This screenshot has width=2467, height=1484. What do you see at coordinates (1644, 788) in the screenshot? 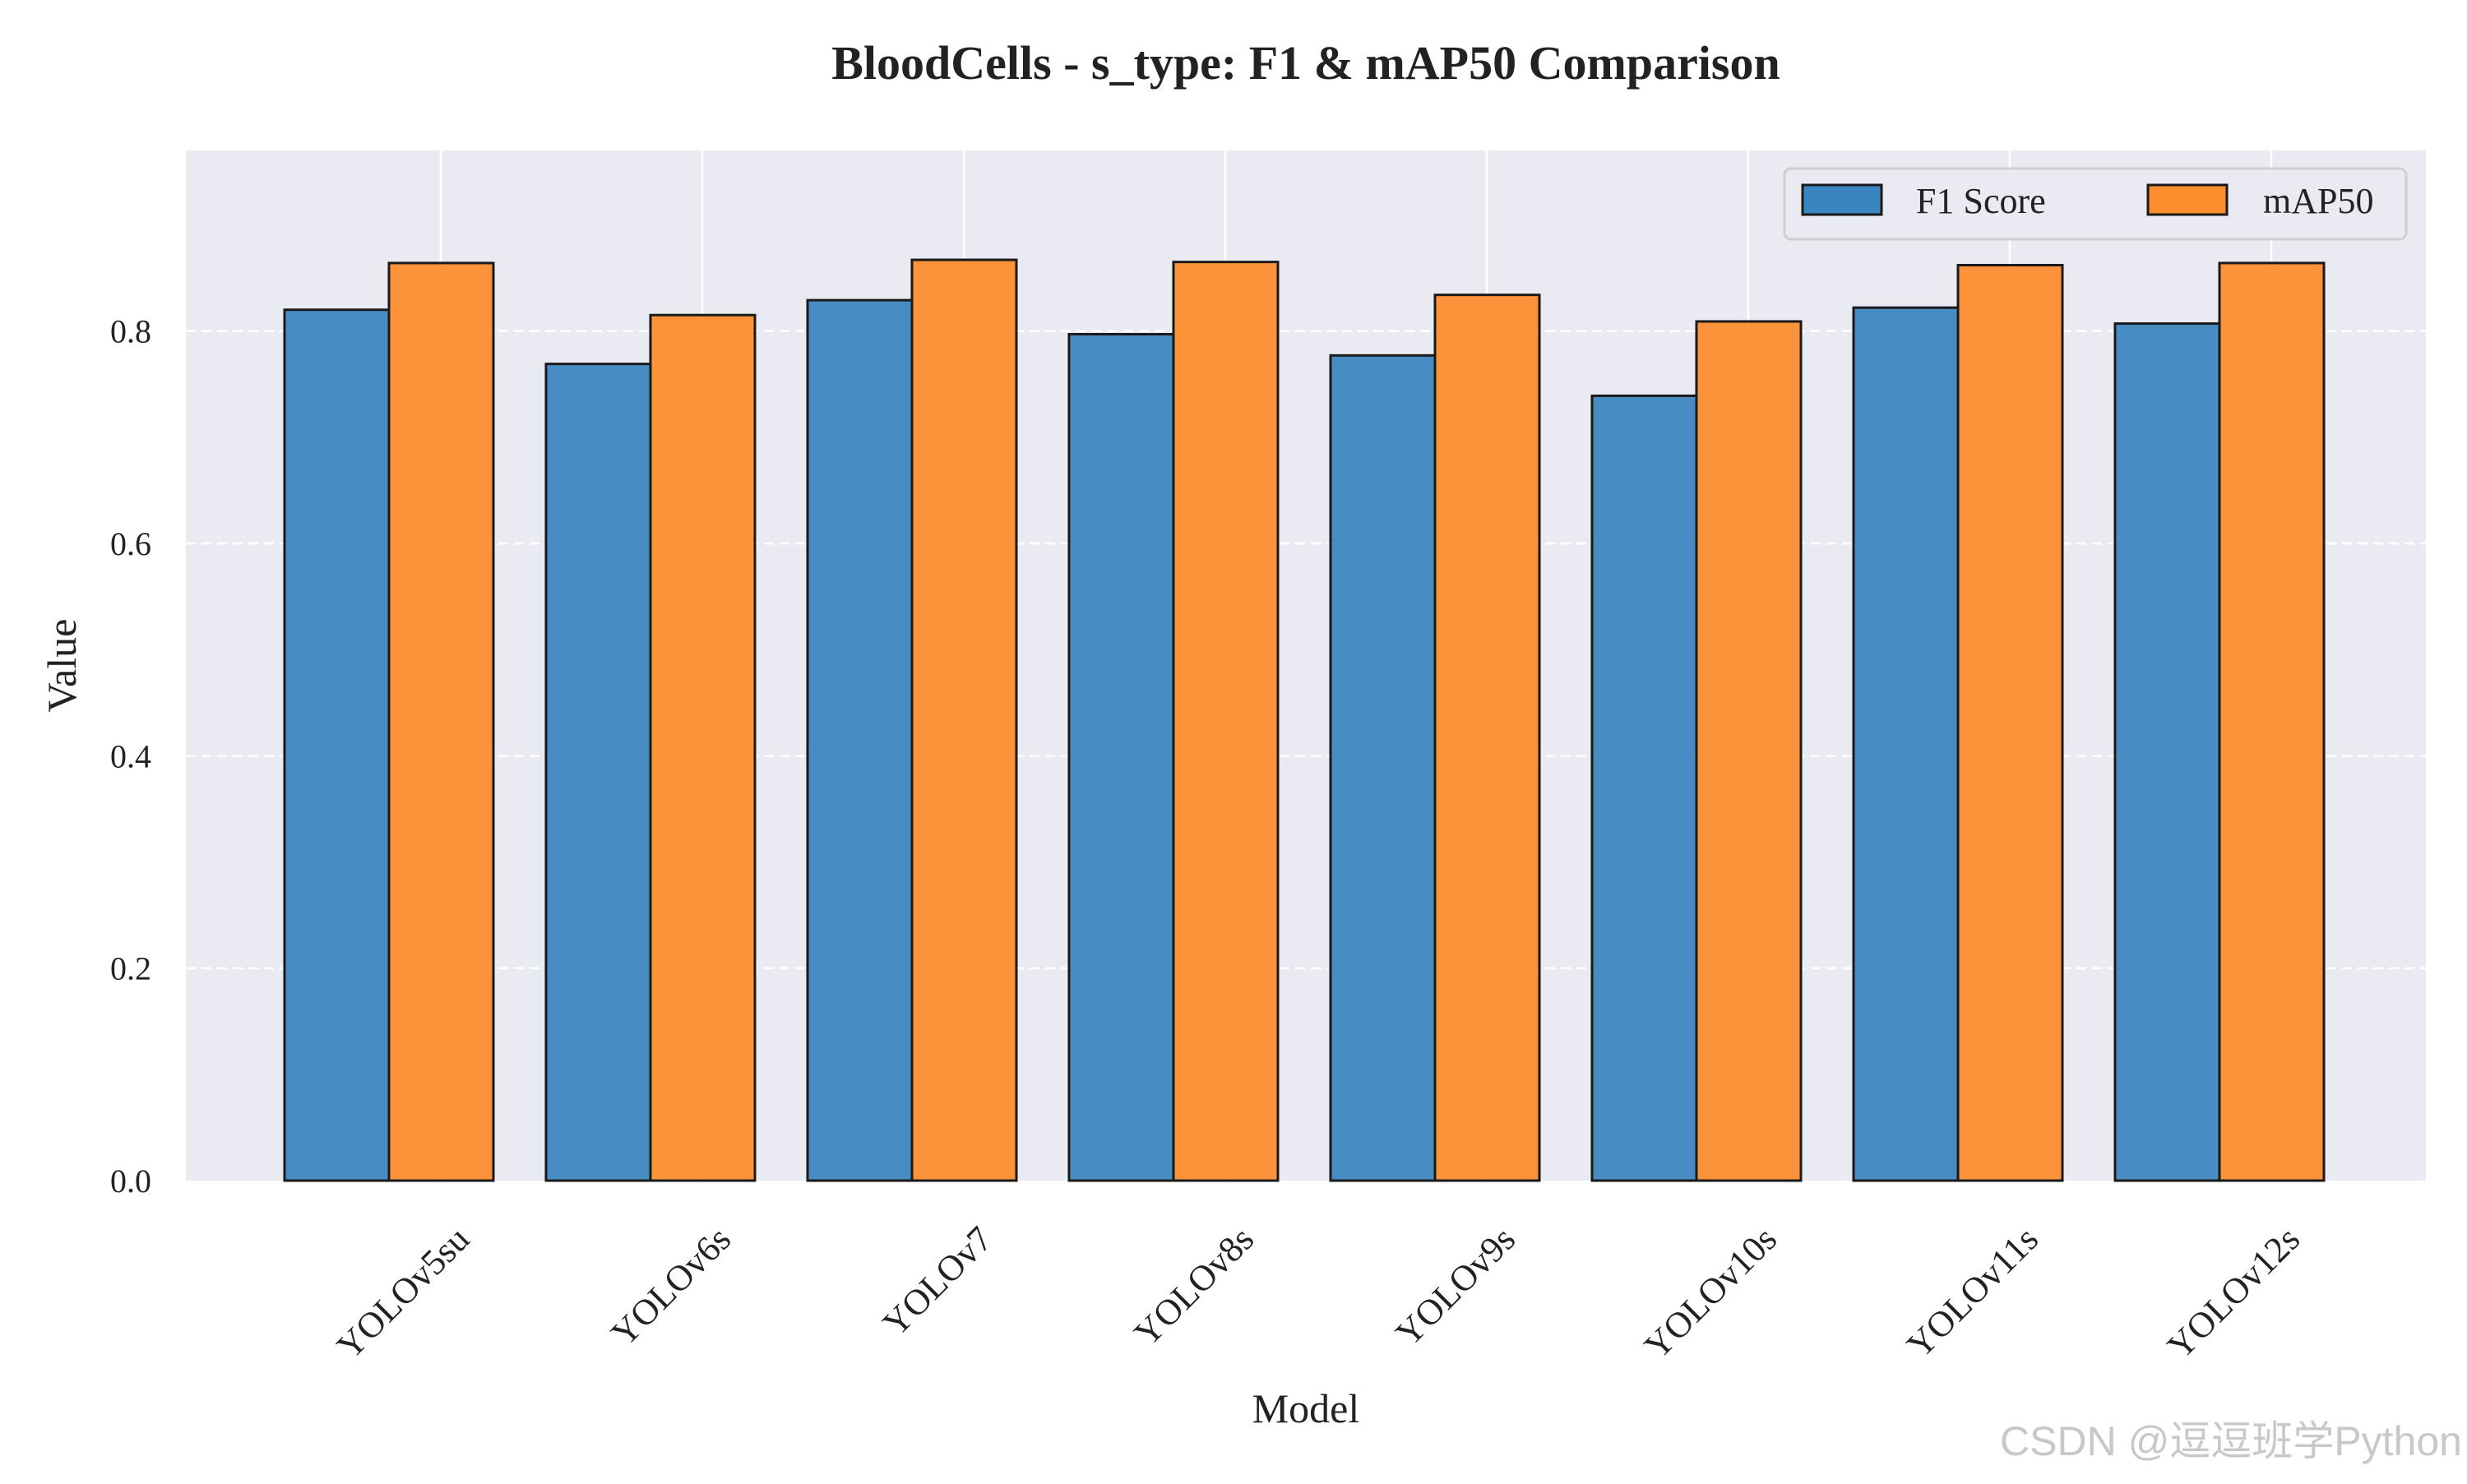
I see `bar-f1-yolov10s` at bounding box center [1644, 788].